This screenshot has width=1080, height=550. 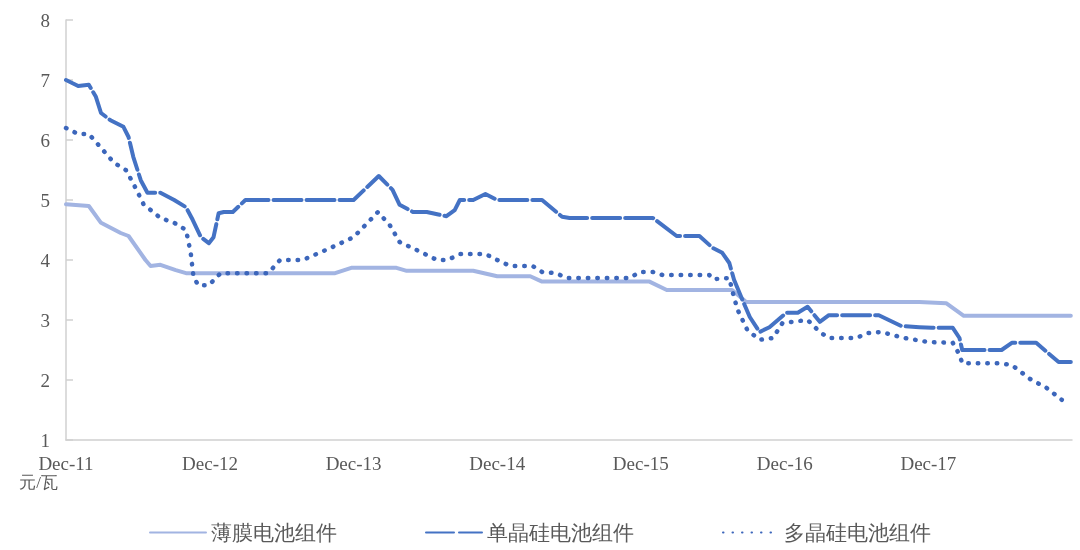 What do you see at coordinates (353, 463) in the screenshot?
I see `x-tick-label: Dec-13` at bounding box center [353, 463].